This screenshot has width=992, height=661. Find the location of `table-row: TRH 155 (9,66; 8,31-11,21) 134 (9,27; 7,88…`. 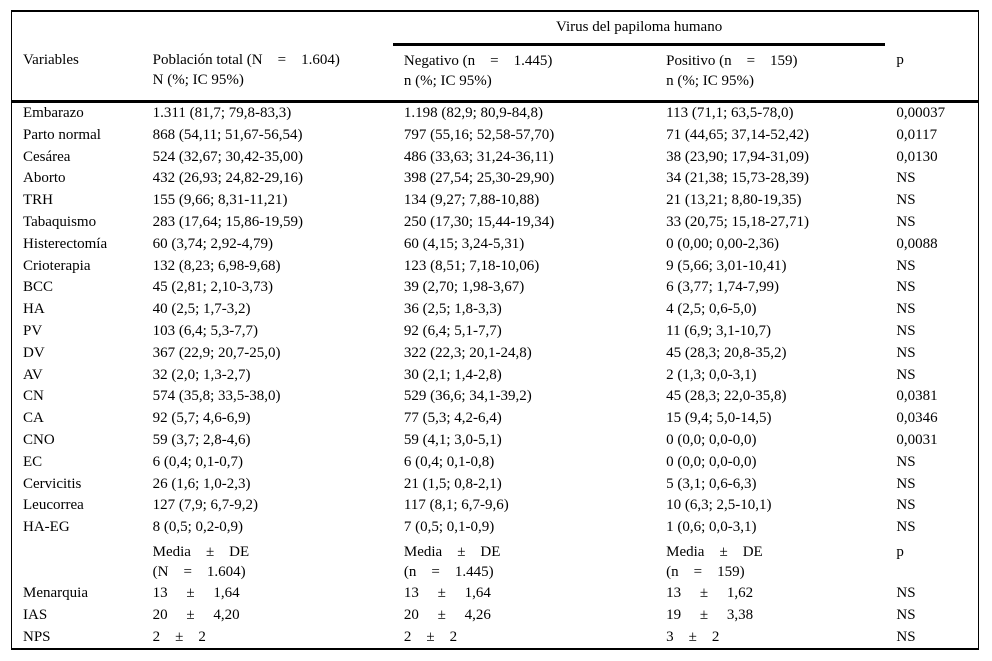

table-row: TRH 155 (9,66; 8,31-11,21) 134 (9,27; 7,88… is located at coordinates (495, 201).